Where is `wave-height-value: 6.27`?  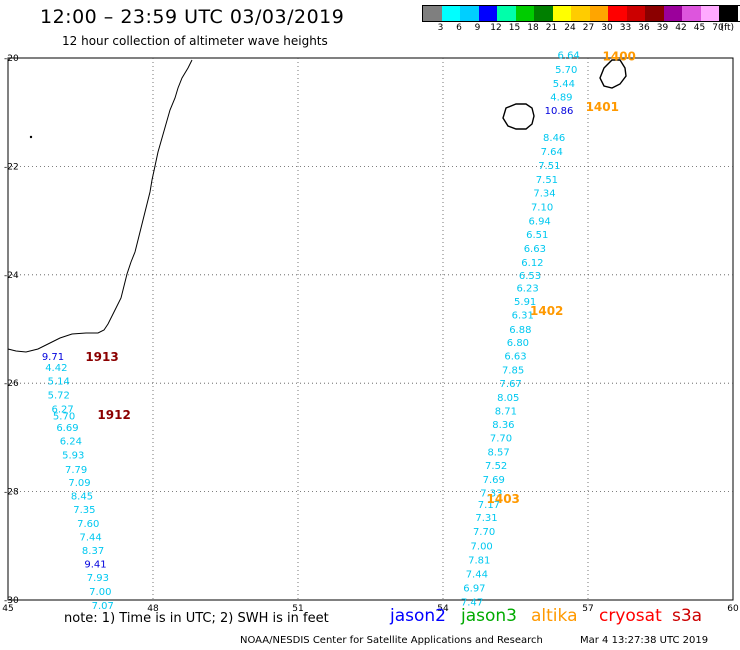
wave-height-value: 6.27 is located at coordinates (62, 410).